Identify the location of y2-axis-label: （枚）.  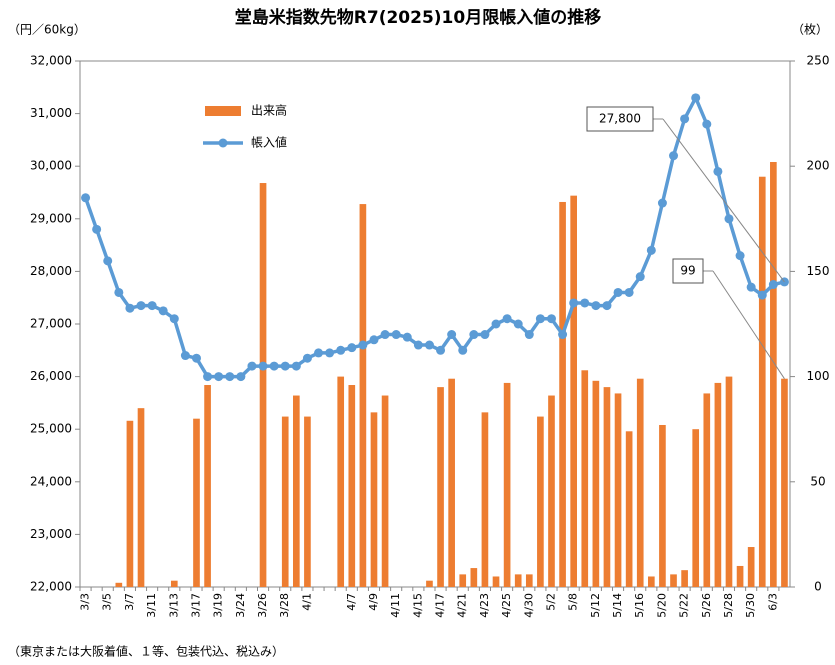
(810, 29).